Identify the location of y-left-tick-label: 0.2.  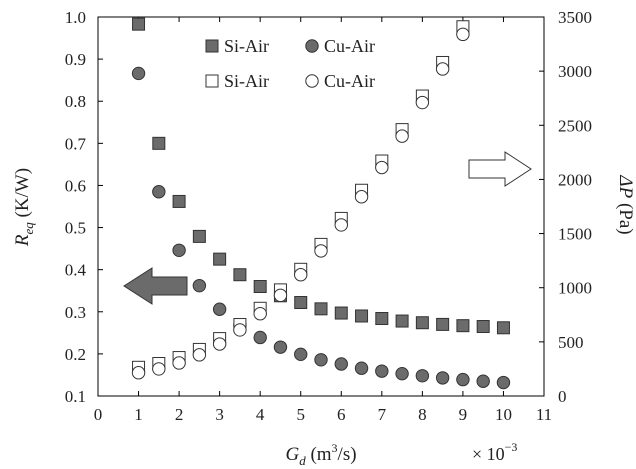
(75, 354).